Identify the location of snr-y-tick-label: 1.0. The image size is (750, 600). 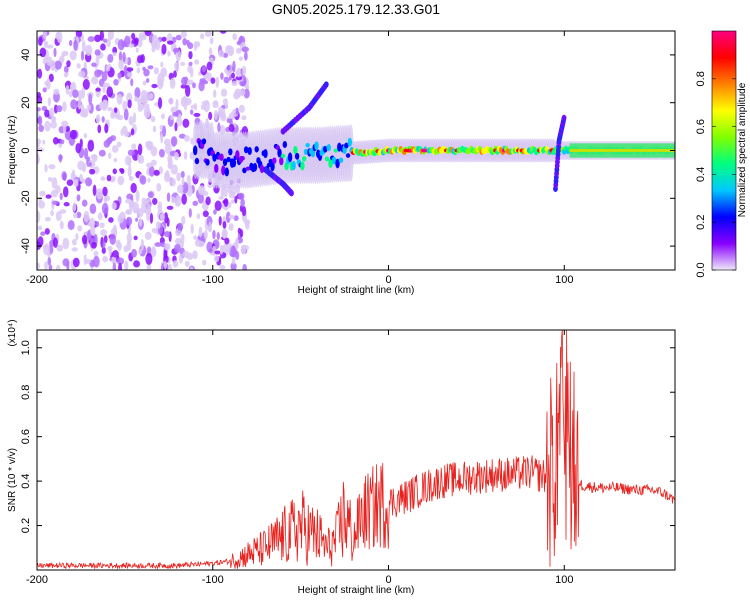
(26, 347).